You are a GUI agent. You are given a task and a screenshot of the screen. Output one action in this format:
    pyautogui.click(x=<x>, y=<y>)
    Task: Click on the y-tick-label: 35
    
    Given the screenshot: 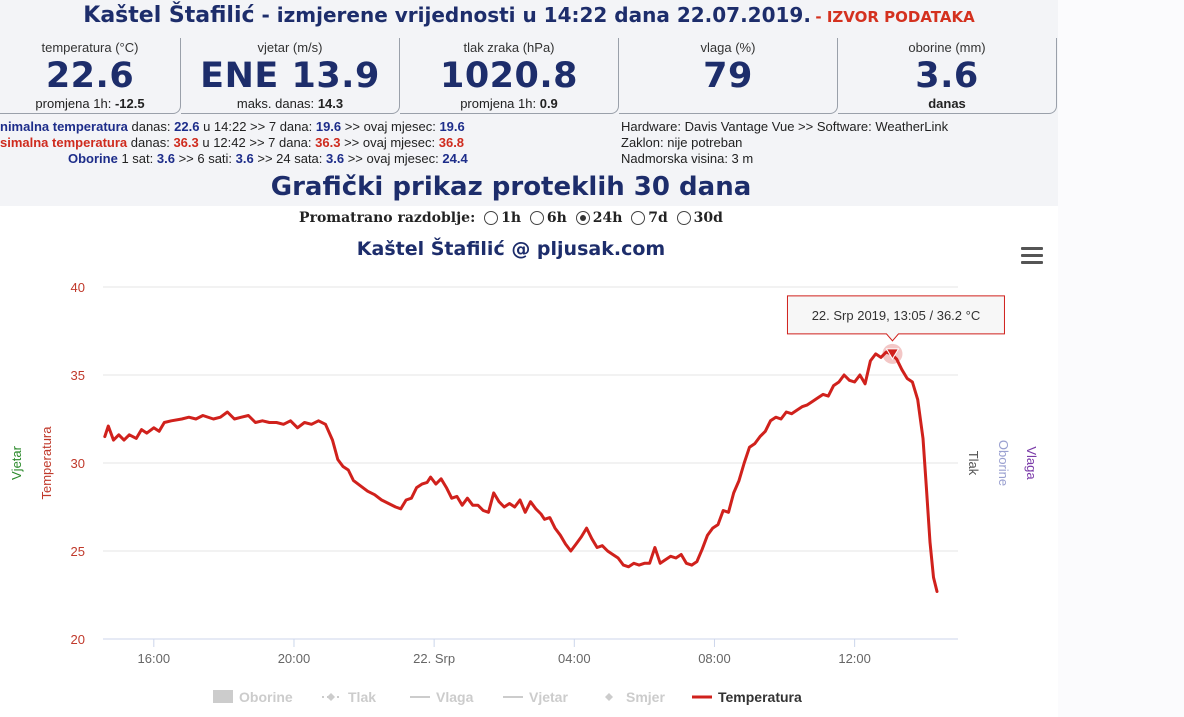 What is the action you would take?
    pyautogui.click(x=78, y=375)
    